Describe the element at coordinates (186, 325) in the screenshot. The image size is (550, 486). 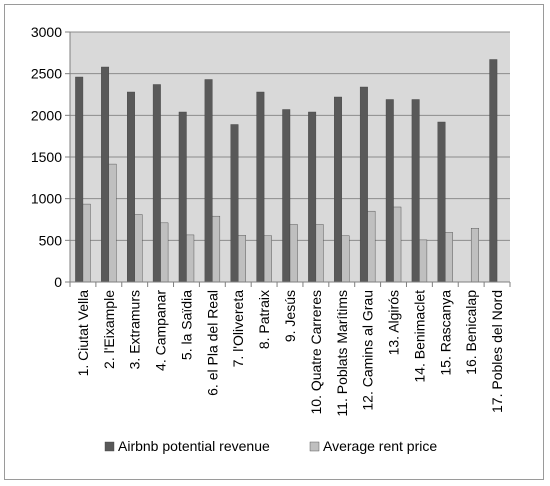
I see `x-tick-label: 5. la Saïdia` at that location.